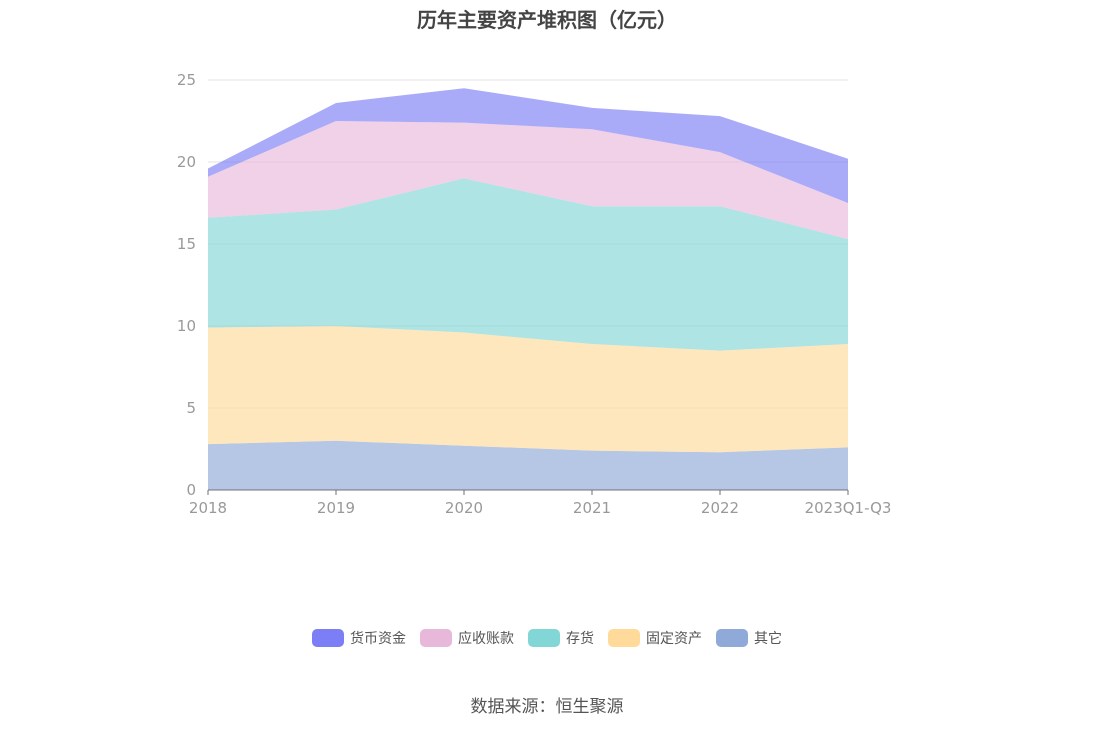 The width and height of the screenshot is (1094, 730). I want to click on legend-label: 其它, so click(768, 639).